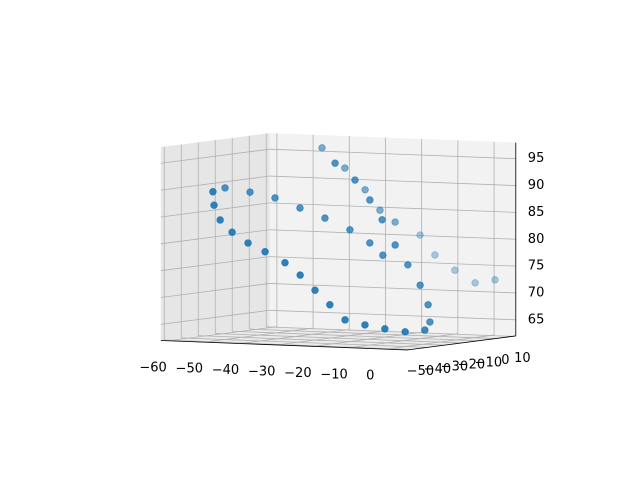 The image size is (640, 479). Describe the element at coordinates (225, 370) in the screenshot. I see `x-tick-label: −40` at that location.